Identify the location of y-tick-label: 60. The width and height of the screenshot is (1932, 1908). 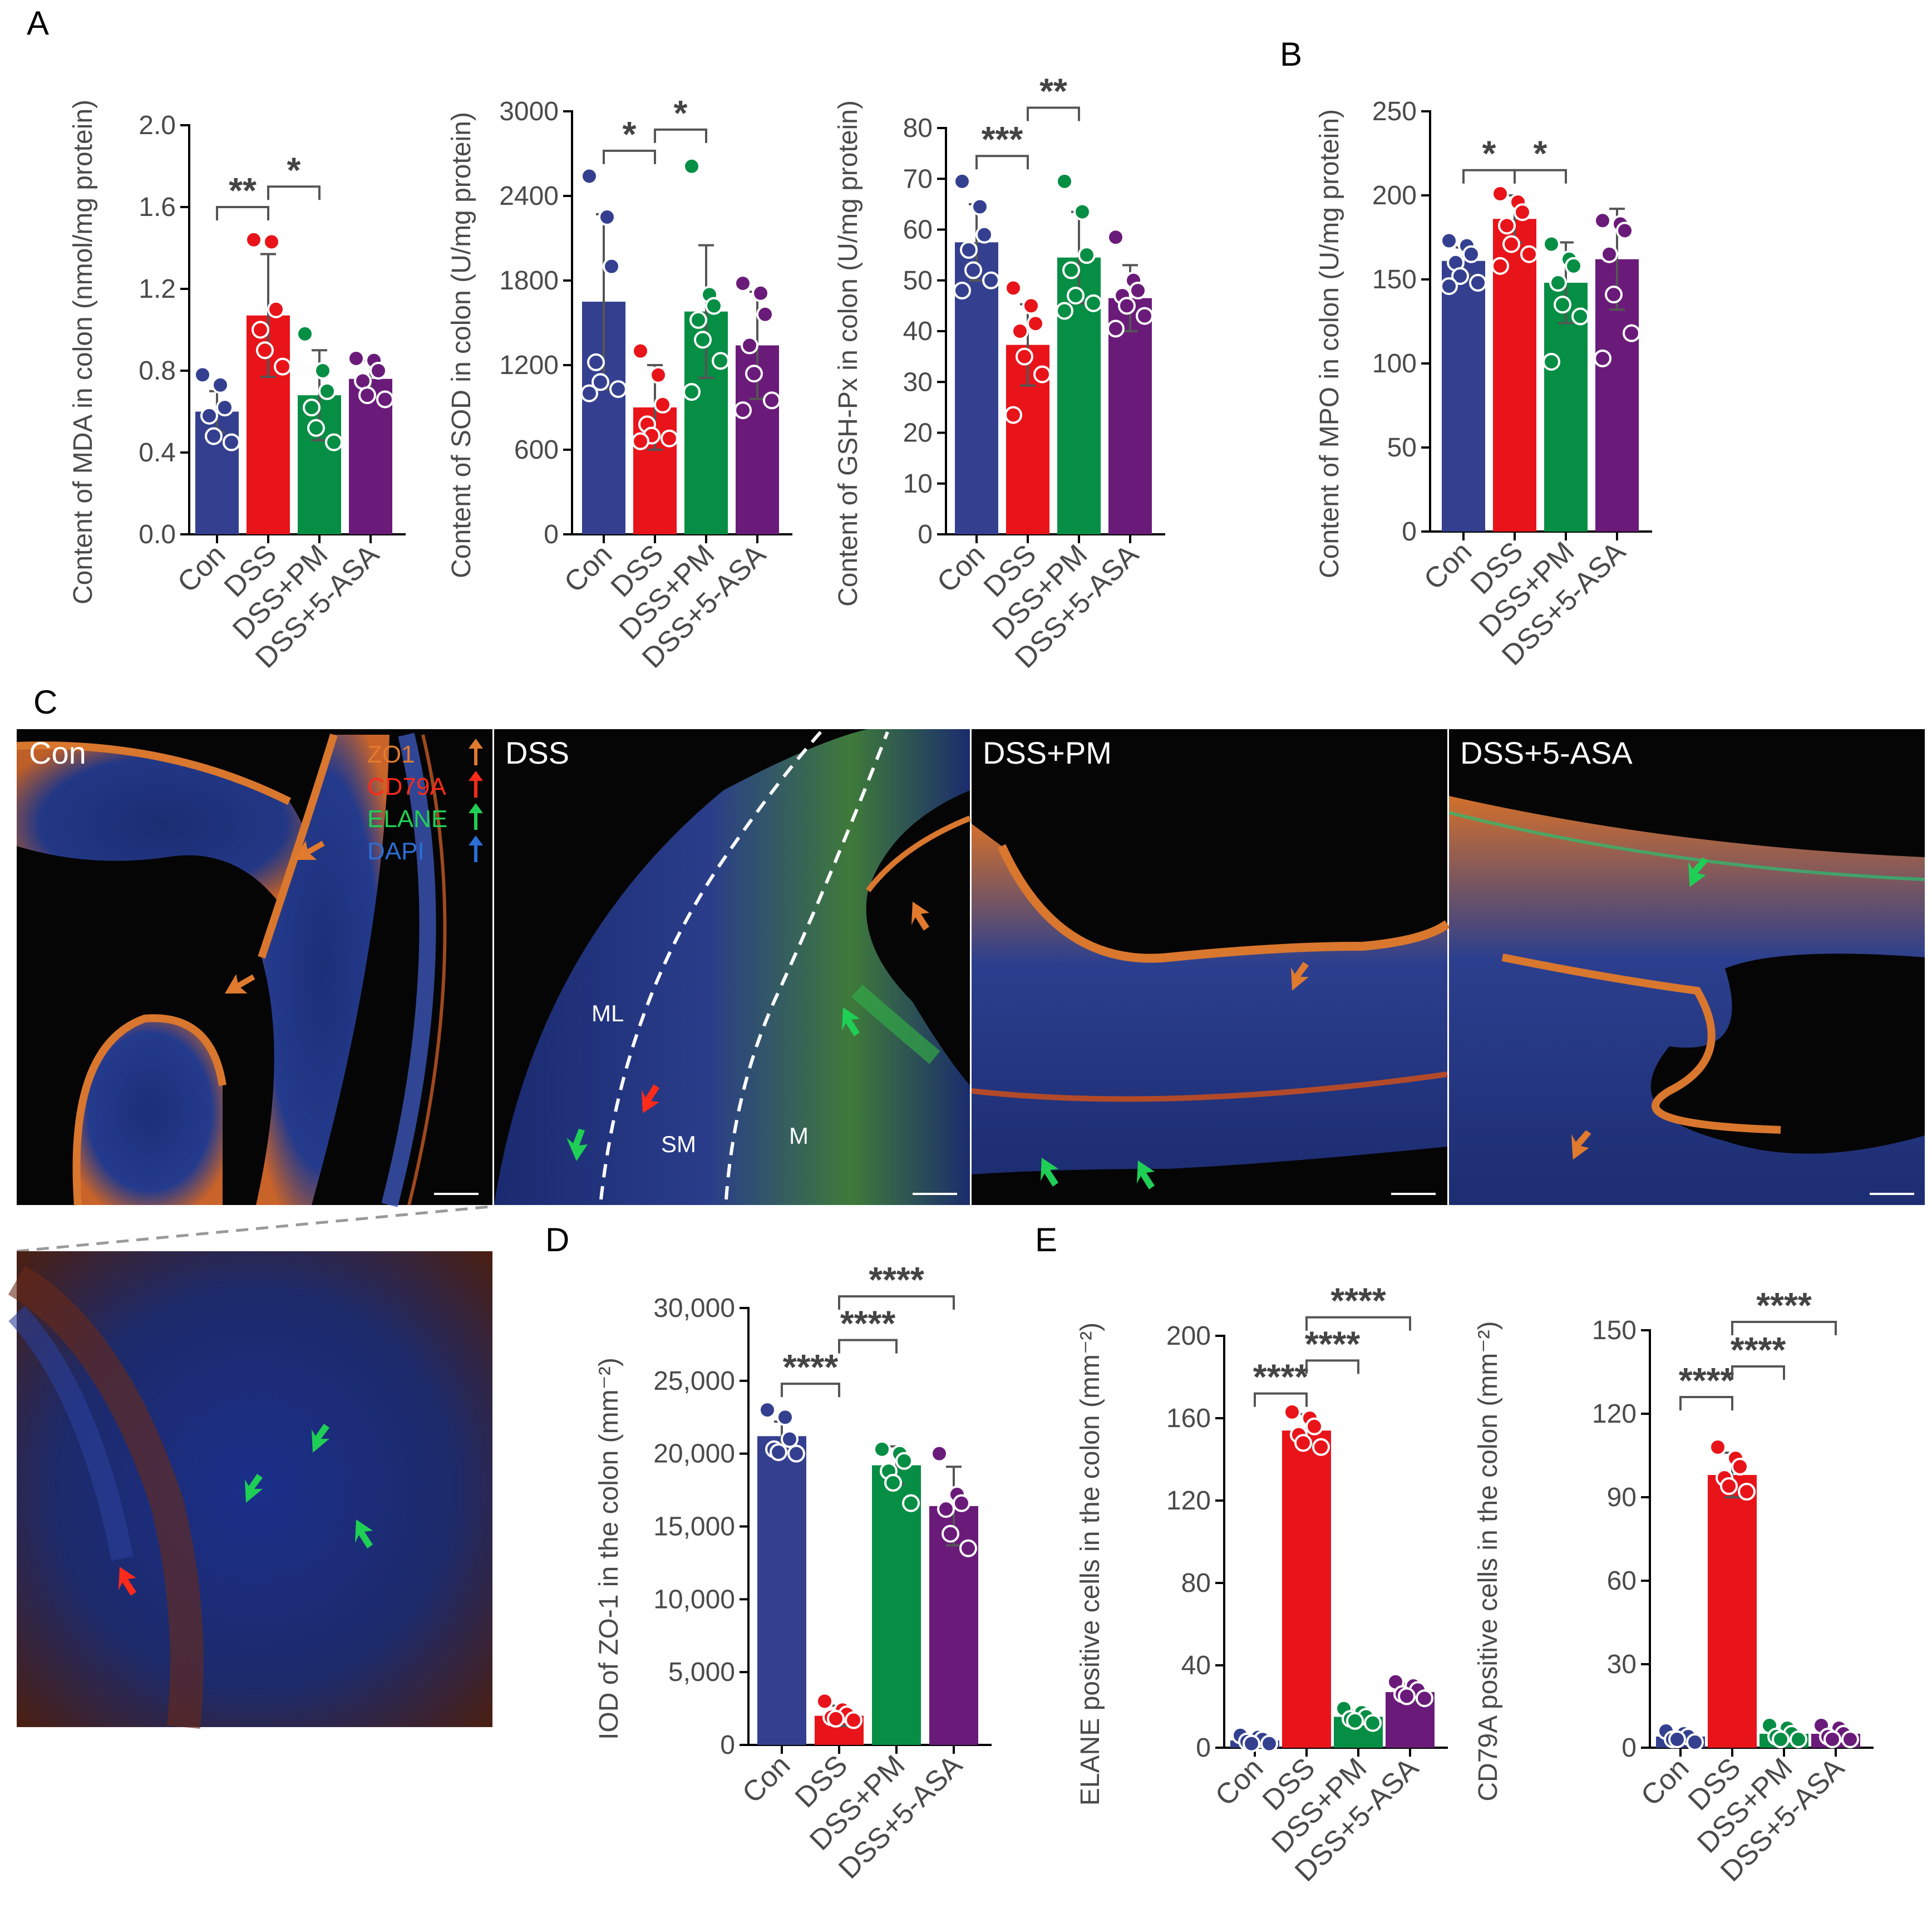
(1622, 1581).